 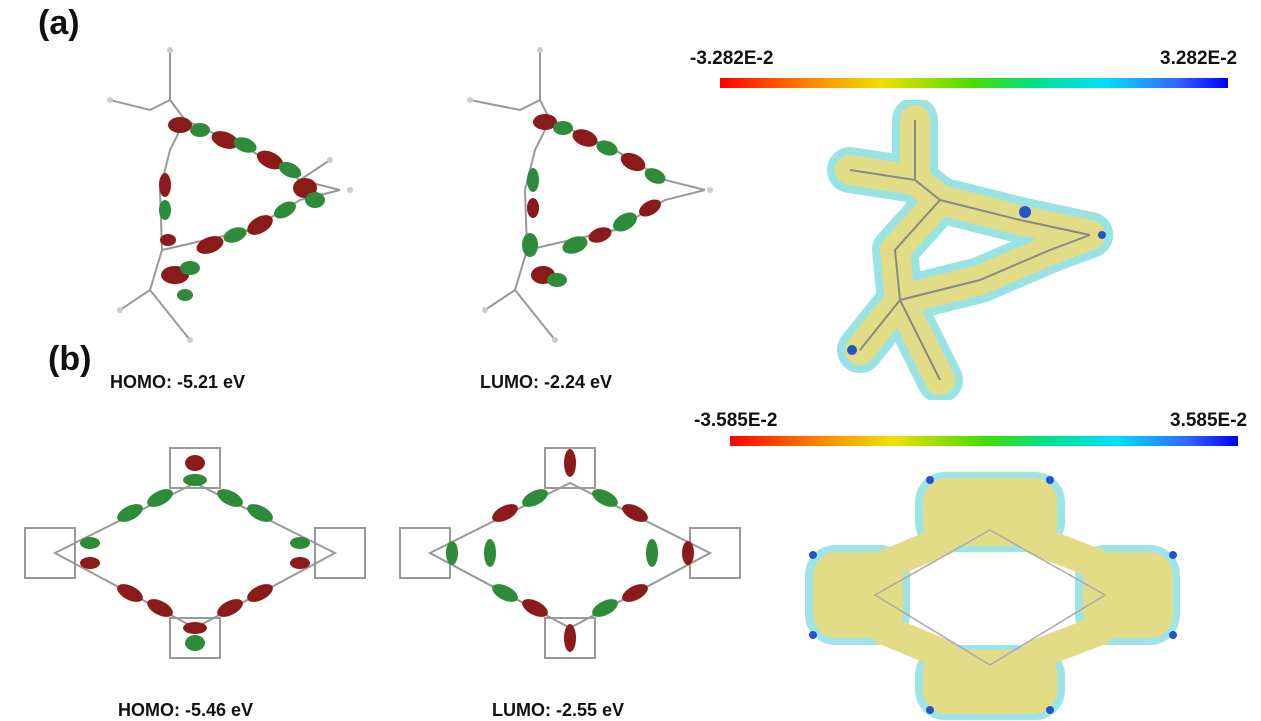 What do you see at coordinates (984, 441) in the screenshot?
I see `colorbar-b` at bounding box center [984, 441].